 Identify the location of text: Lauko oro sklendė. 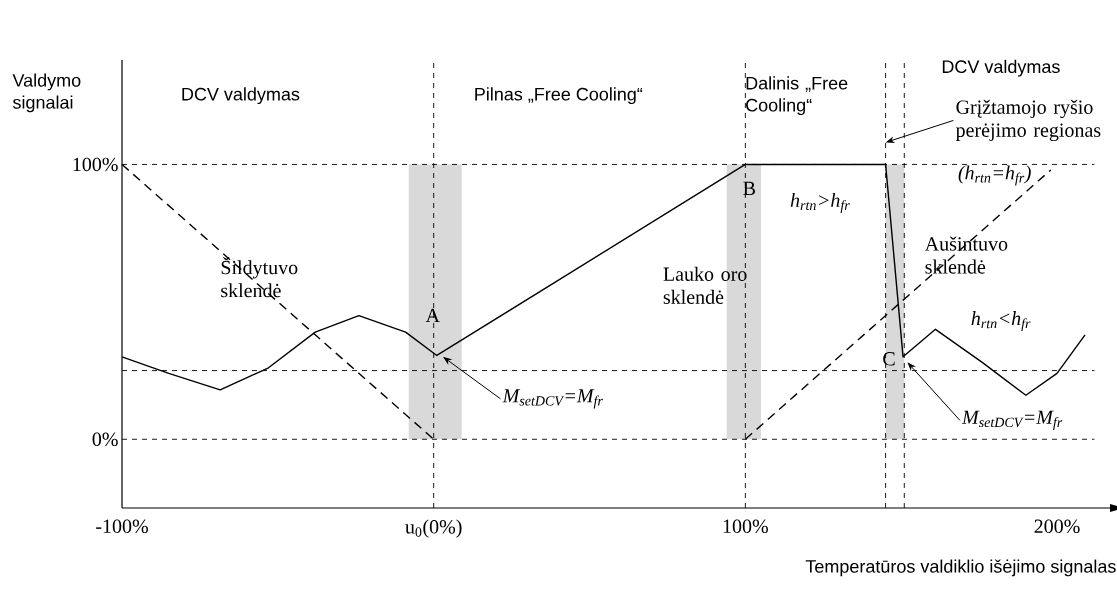
(705, 285).